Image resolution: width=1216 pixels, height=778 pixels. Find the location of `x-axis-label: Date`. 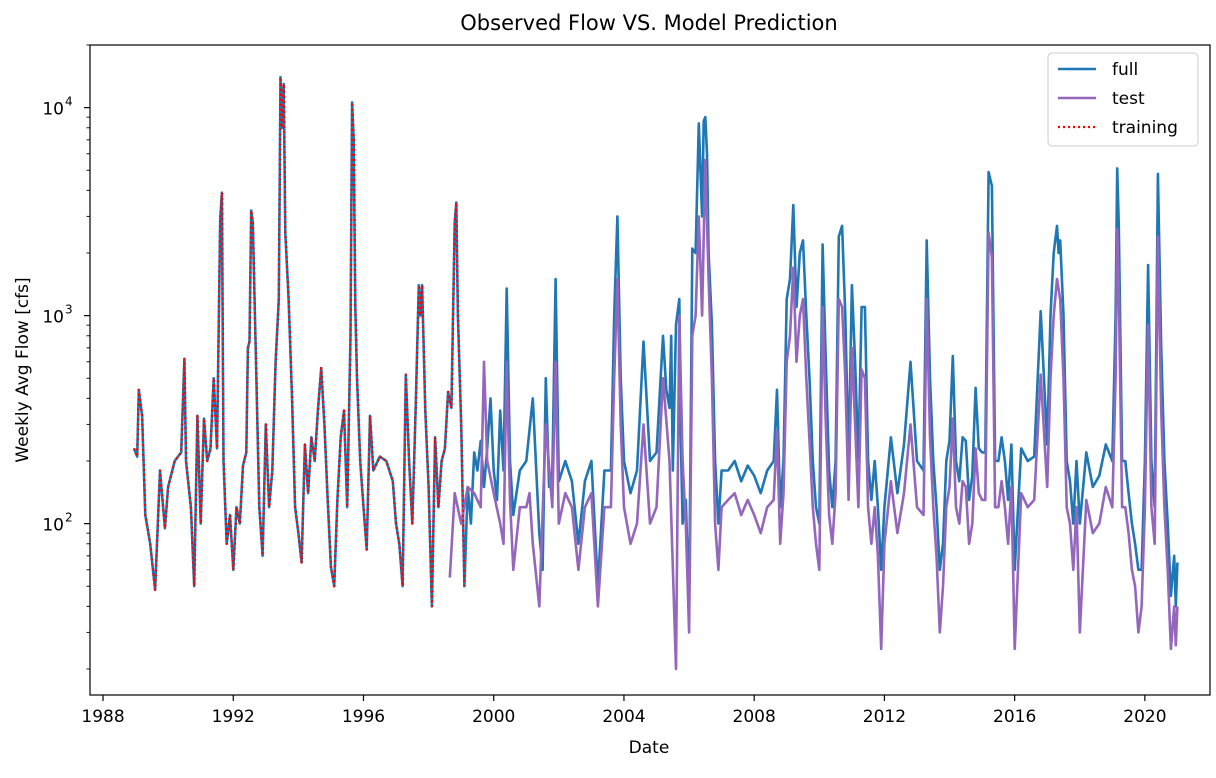

x-axis-label: Date is located at coordinates (649, 748).